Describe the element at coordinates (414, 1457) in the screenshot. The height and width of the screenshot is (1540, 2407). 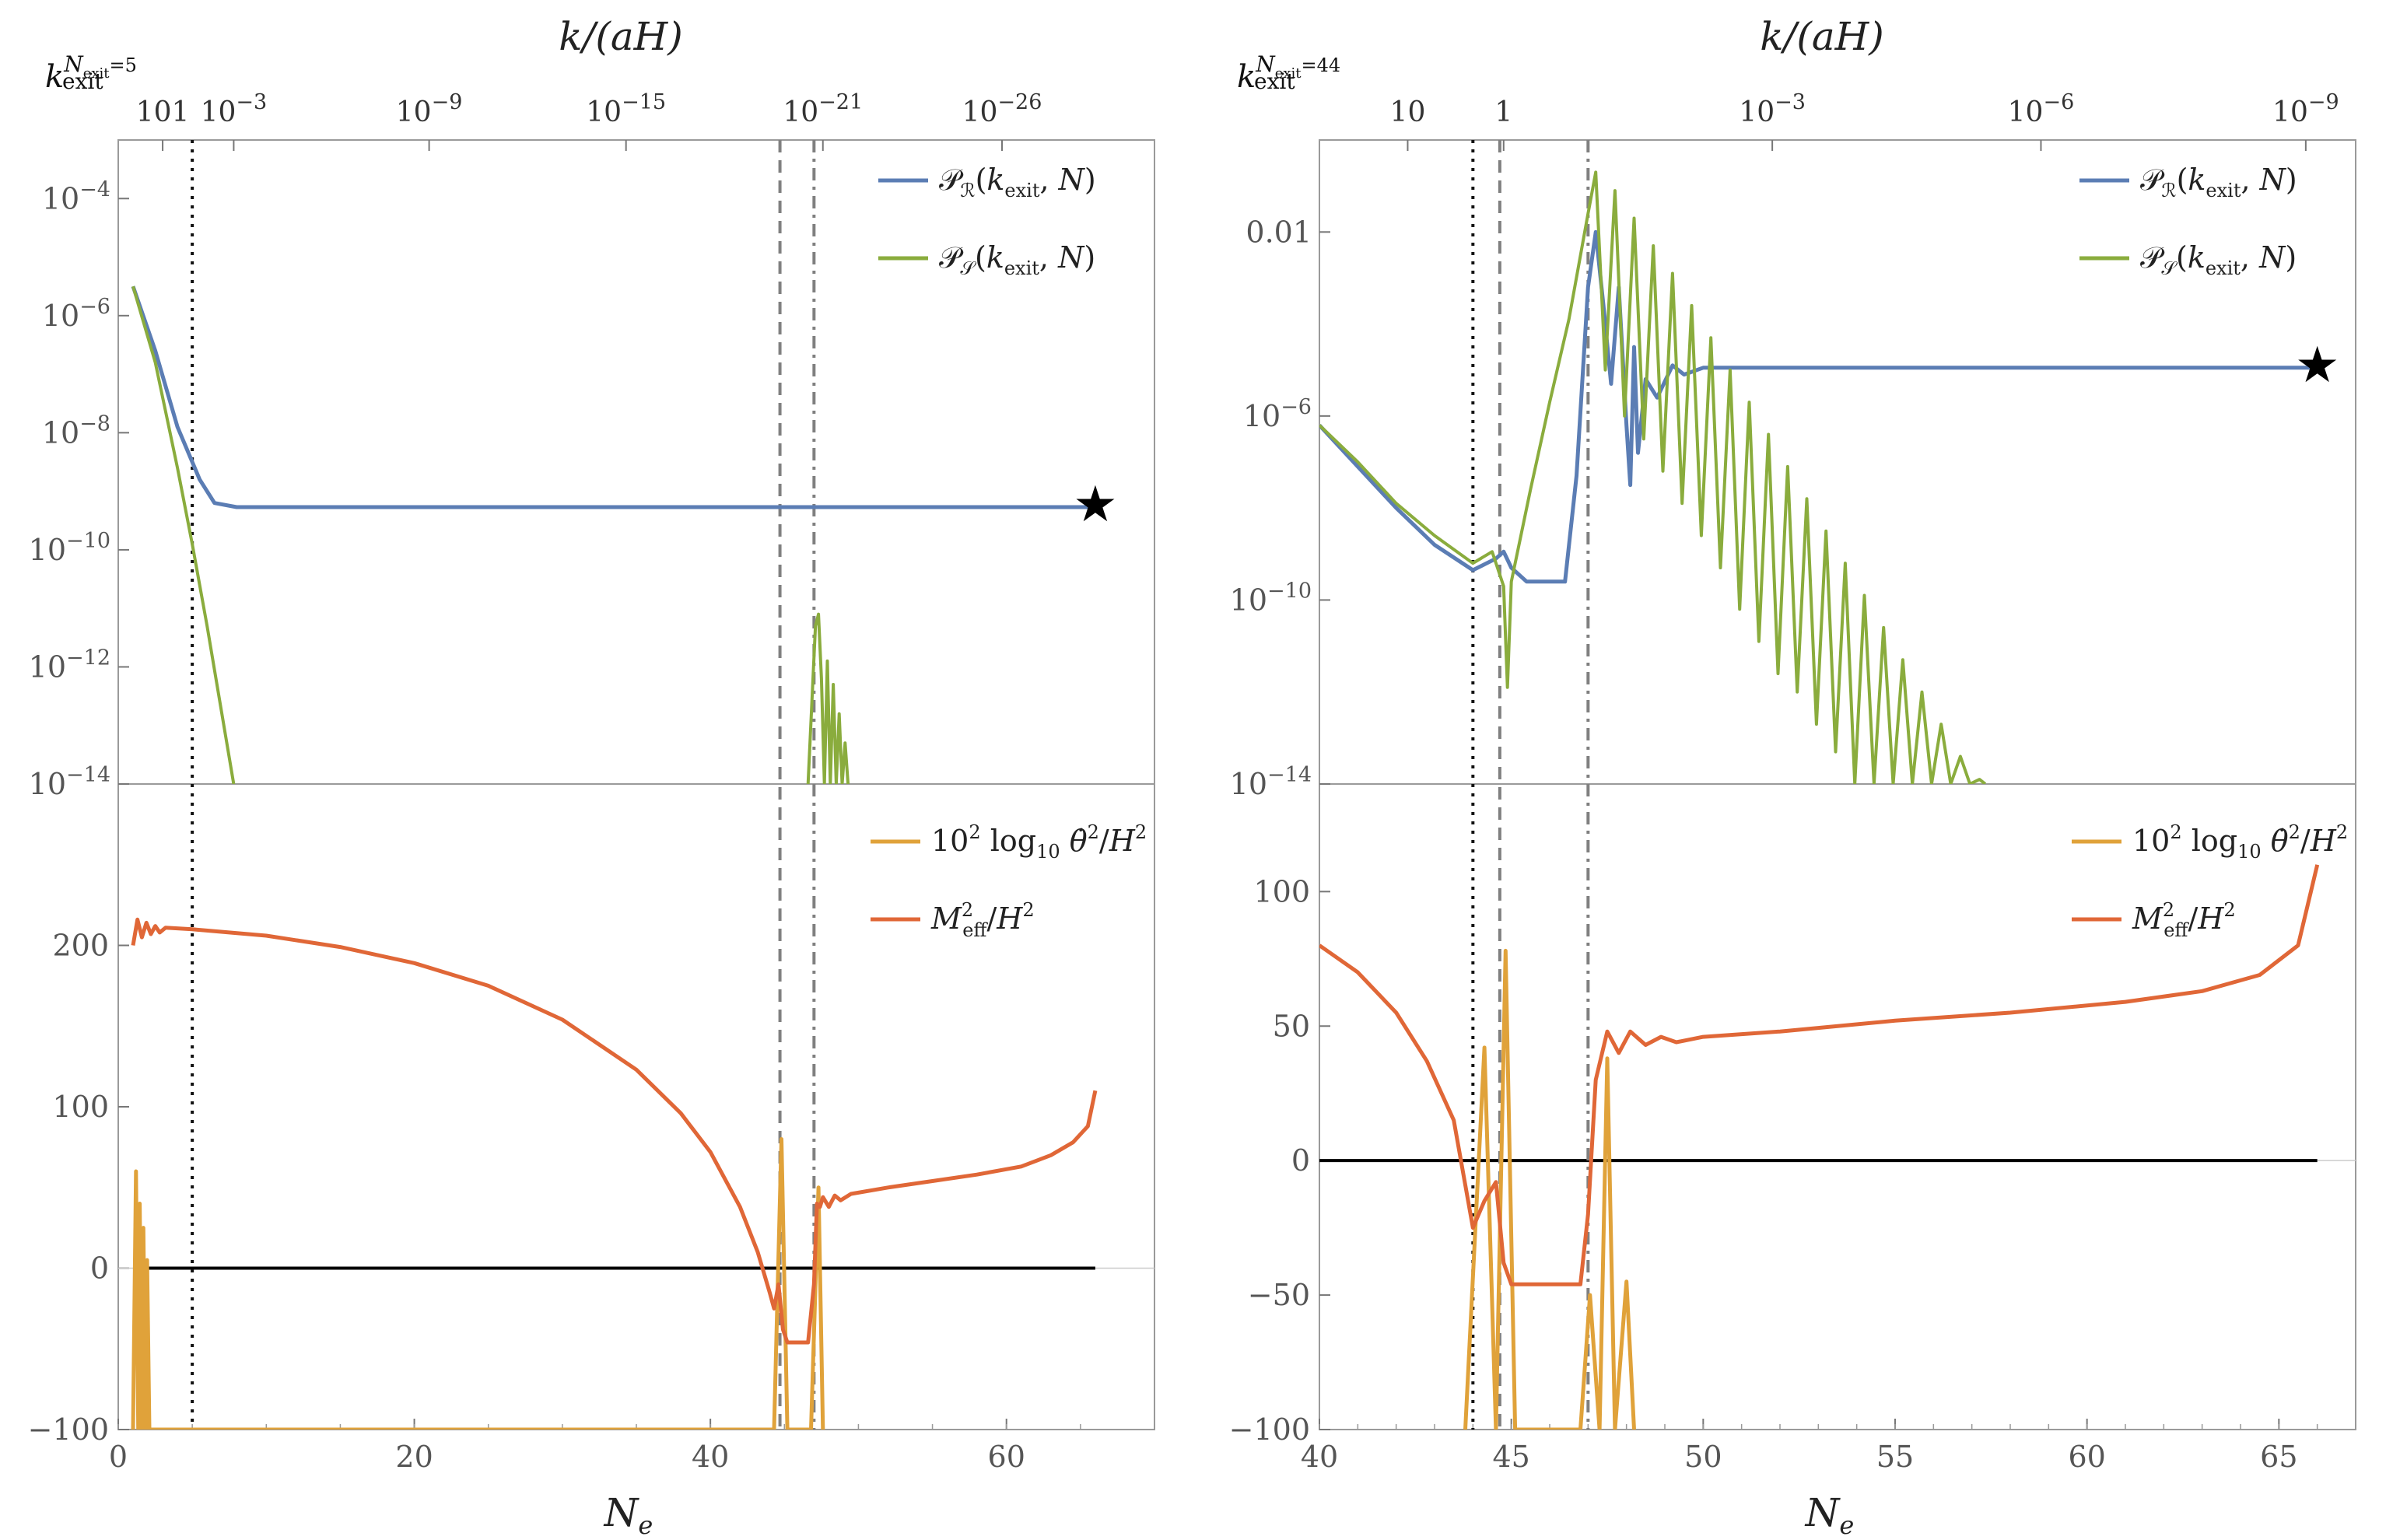
I see `x-tick-label: 20` at that location.